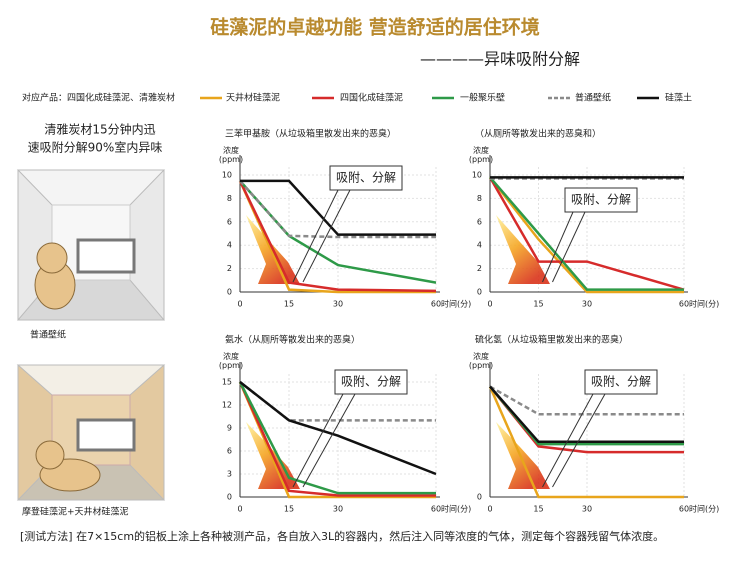 This screenshot has width=750, height=563. What do you see at coordinates (253, 98) in the screenshot?
I see `legend-label: 天井材硅藻泥` at bounding box center [253, 98].